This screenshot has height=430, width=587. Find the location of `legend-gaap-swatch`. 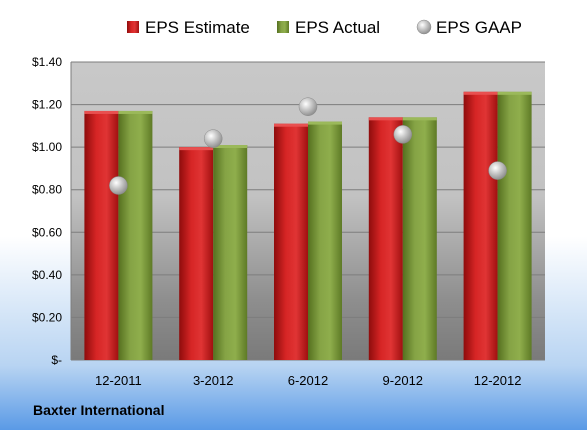

legend-gaap-swatch is located at coordinates (424, 27).